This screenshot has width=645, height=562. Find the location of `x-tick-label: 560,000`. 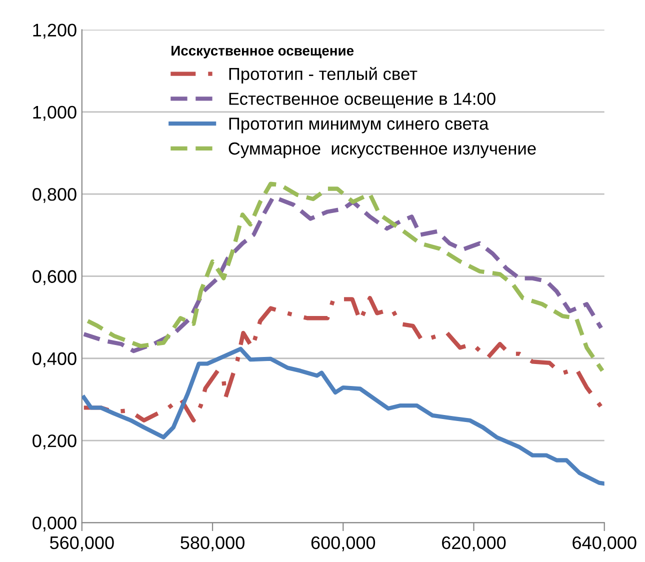

x-tick-label: 560,000 is located at coordinates (82, 544).